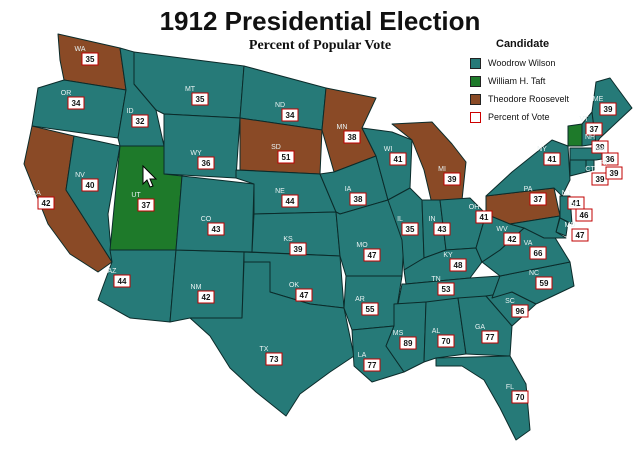 This screenshot has width=640, height=469. What do you see at coordinates (590, 166) in the screenshot?
I see `state-ri` at bounding box center [590, 166].